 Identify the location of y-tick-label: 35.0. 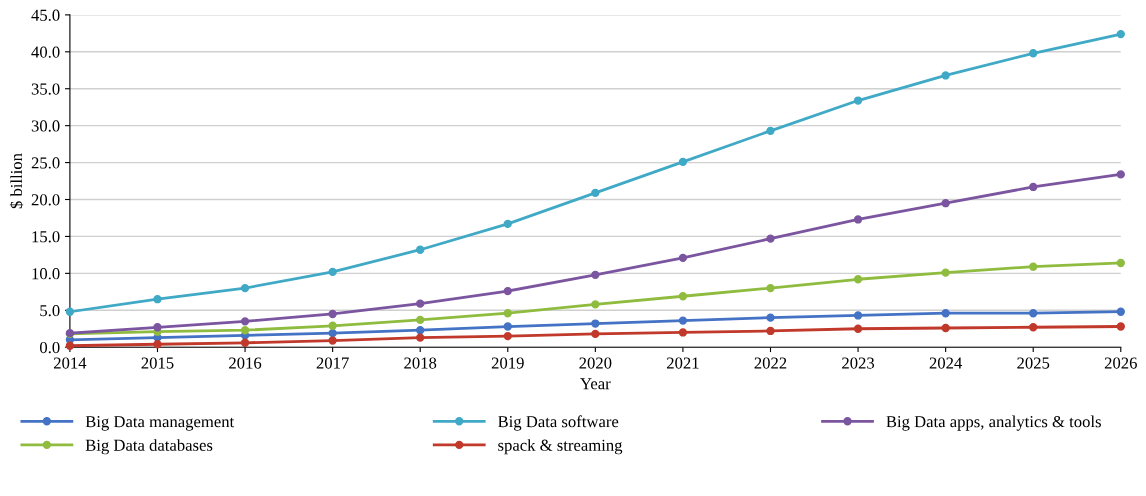
(45, 89).